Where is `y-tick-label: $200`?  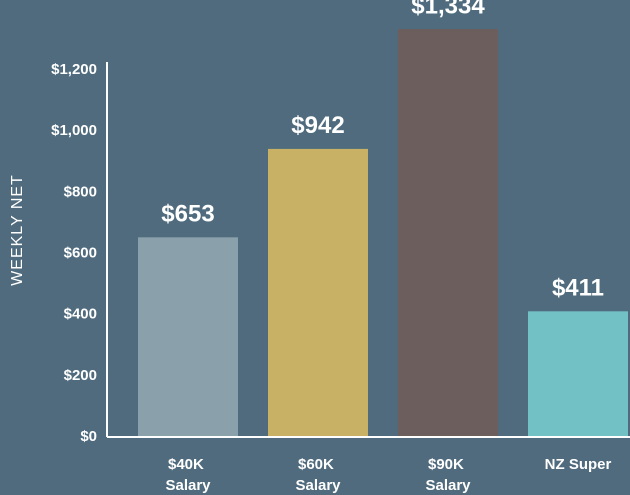
y-tick-label: $200 is located at coordinates (80, 375).